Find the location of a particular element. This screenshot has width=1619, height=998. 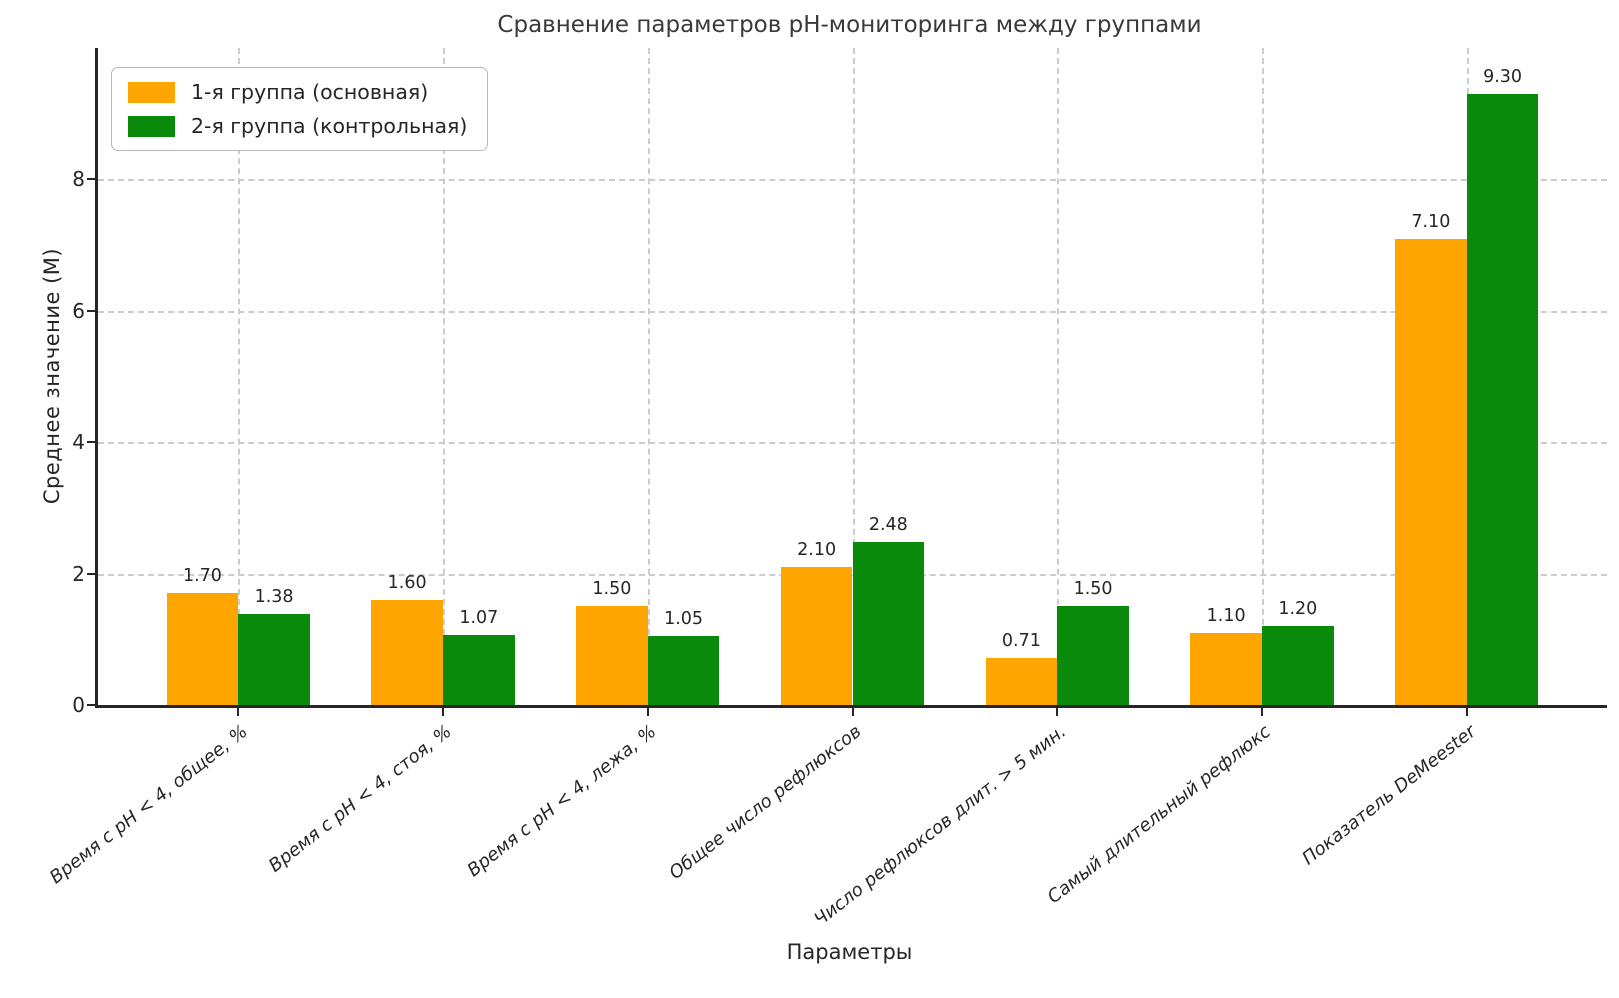

bar-series1-cat6 is located at coordinates (1226, 668).